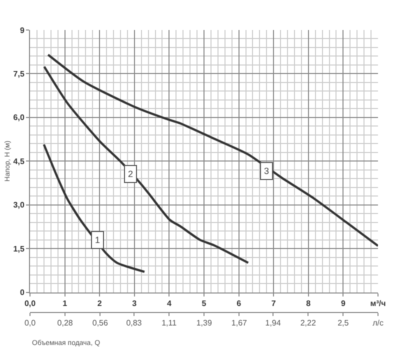 This screenshot has height=350, width=400. Describe the element at coordinates (131, 174) in the screenshot. I see `annotation: 2` at that location.